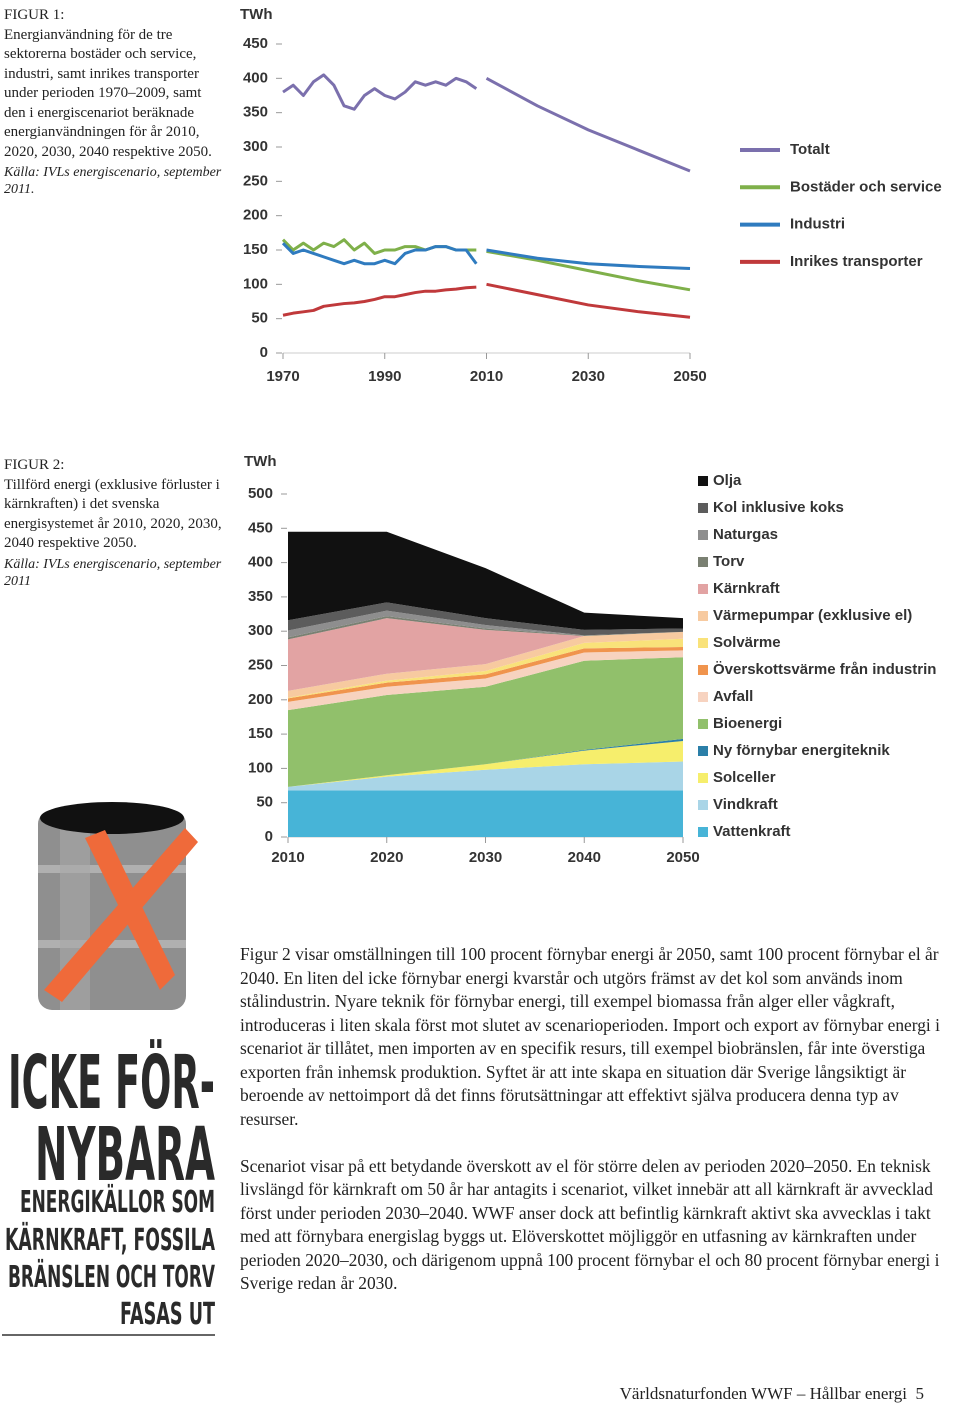 The height and width of the screenshot is (1406, 960). Describe the element at coordinates (752, 831) in the screenshot. I see `legend-label: Vattenkraft` at that location.